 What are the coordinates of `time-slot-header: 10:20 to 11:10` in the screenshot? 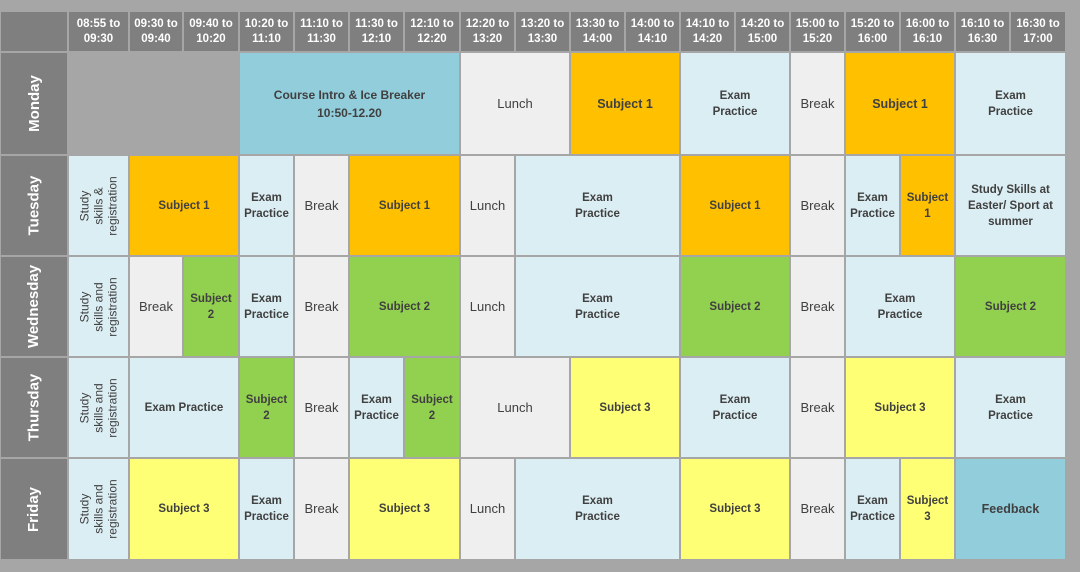 It's located at (266, 31).